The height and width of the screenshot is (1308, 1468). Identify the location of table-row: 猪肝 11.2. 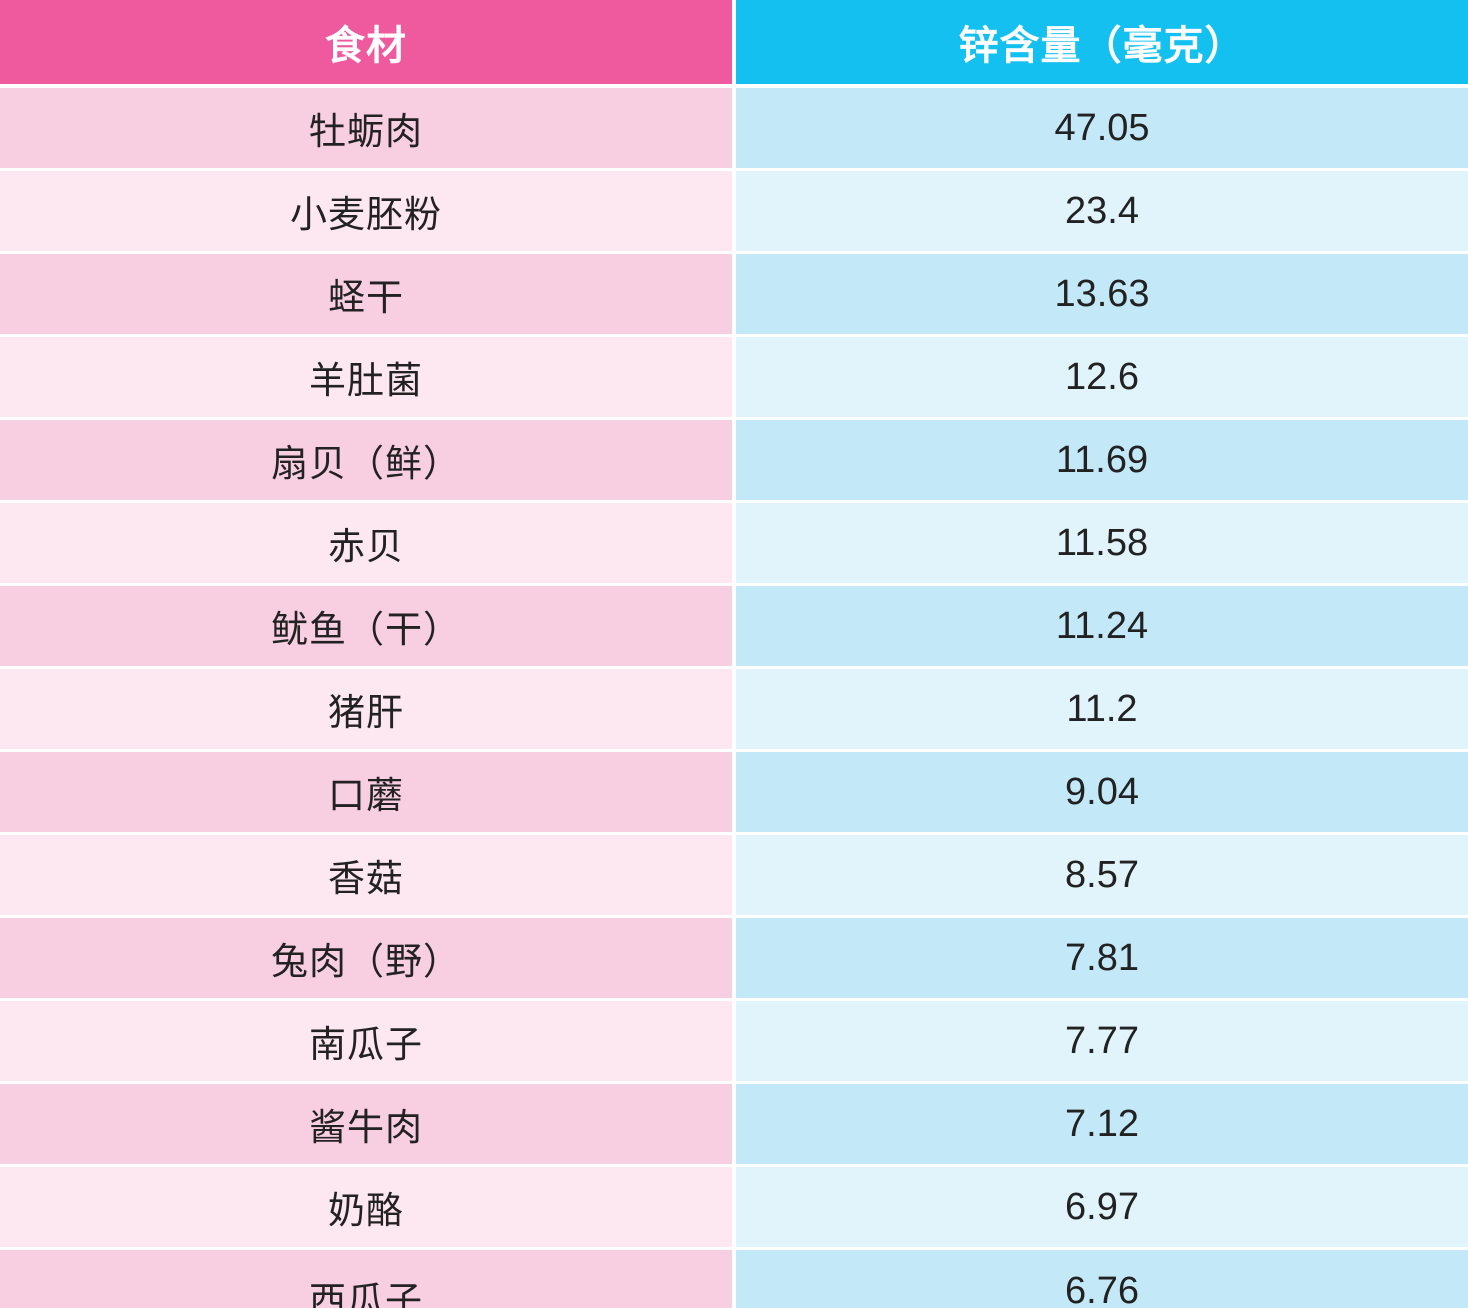
(734, 709).